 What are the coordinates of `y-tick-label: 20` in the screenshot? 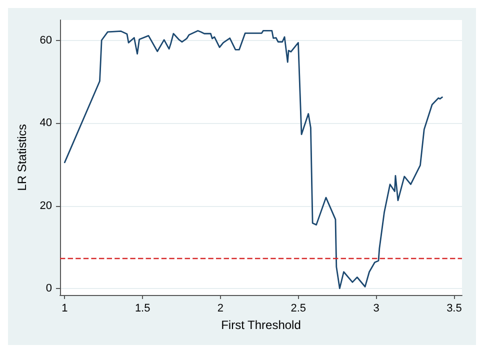 It's located at (46, 206).